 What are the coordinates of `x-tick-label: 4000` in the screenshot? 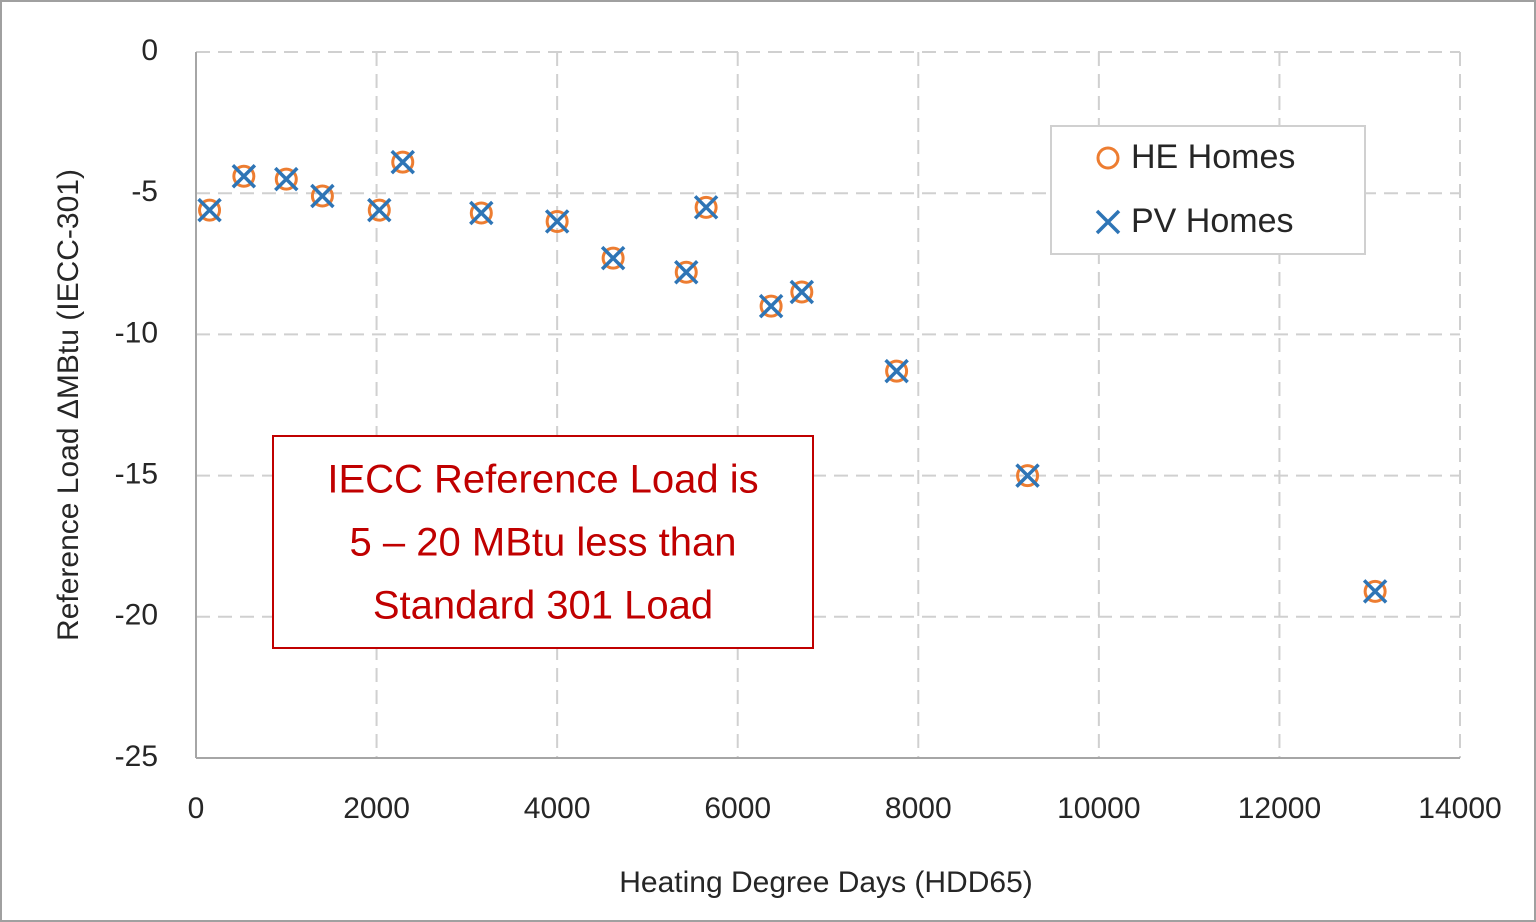 It's located at (557, 808).